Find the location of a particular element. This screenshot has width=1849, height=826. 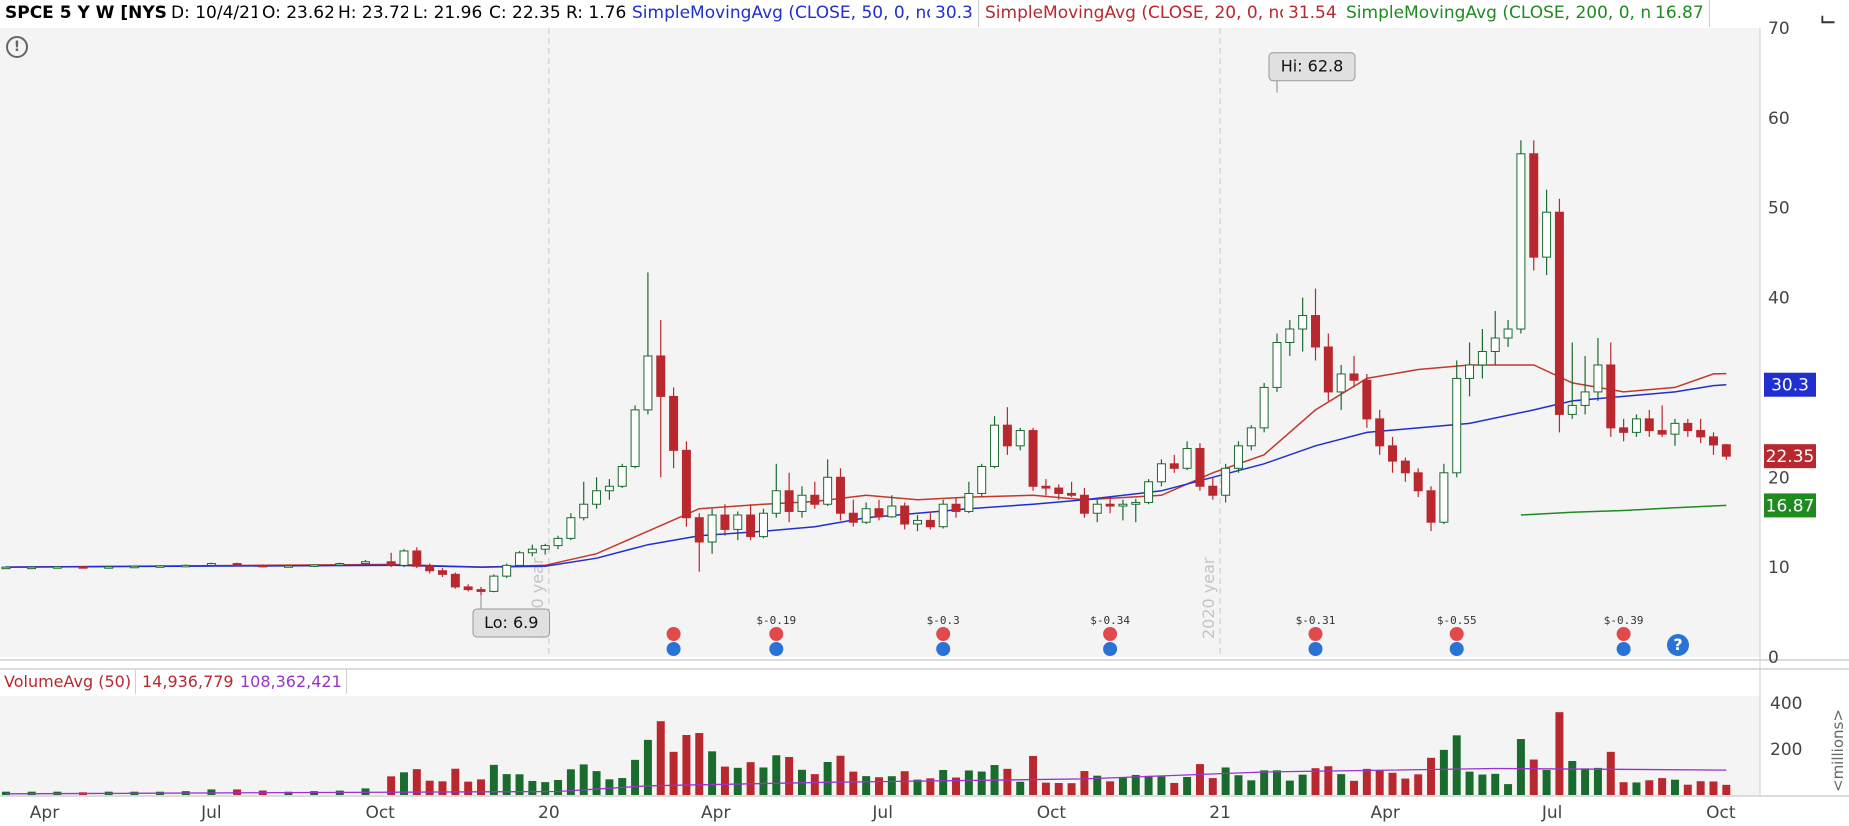

sma50-legend: SimpleMovingAvg (CLOSE, 50, 0, no) is located at coordinates (788, 13).